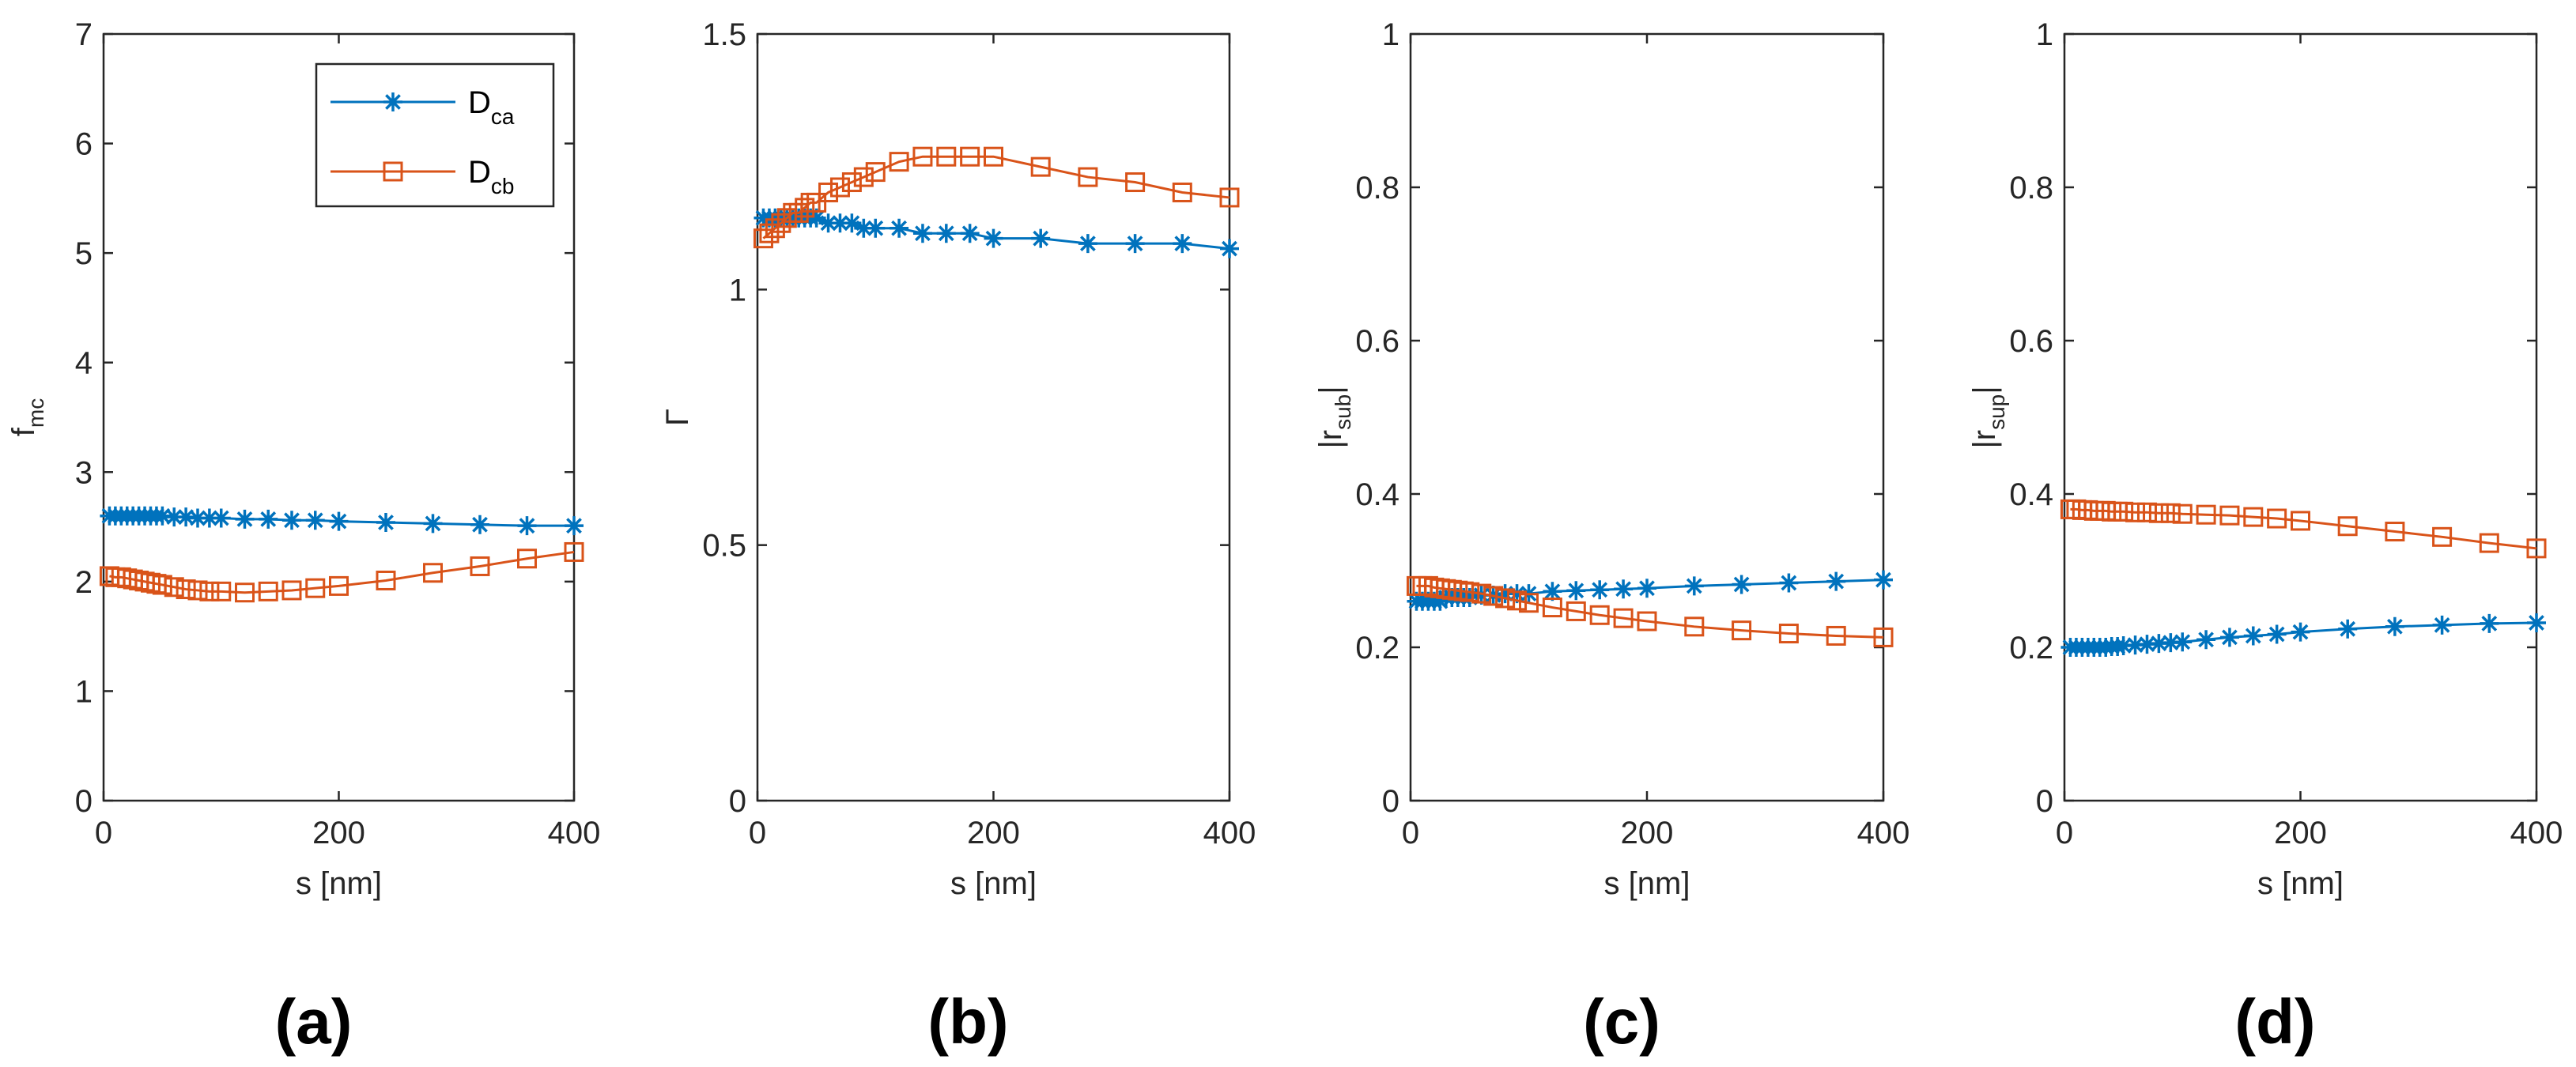 This screenshot has width=2576, height=1067. What do you see at coordinates (393, 172) in the screenshot?
I see `legend-marker-square` at bounding box center [393, 172].